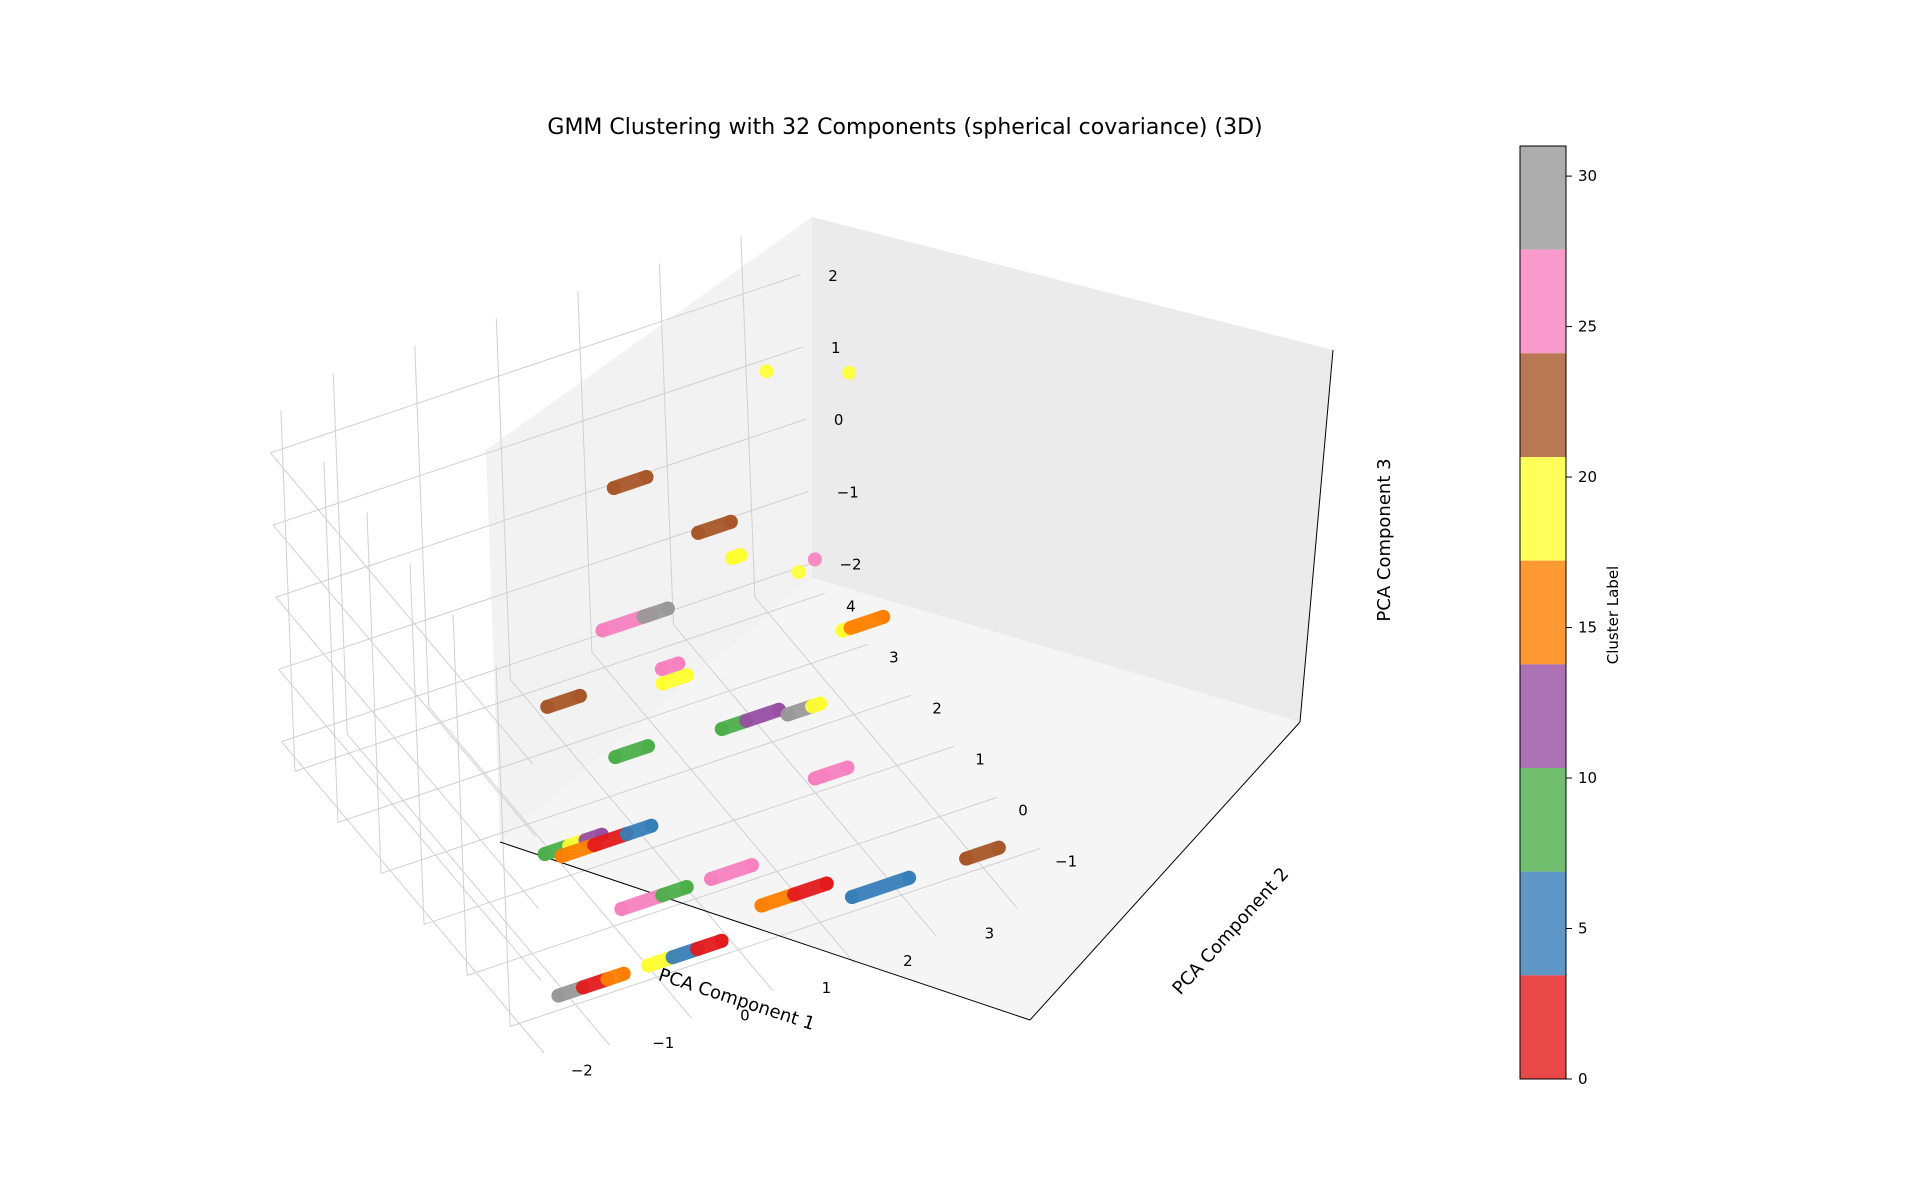 The width and height of the screenshot is (1920, 1200). I want to click on colorbar-tick-label: 15, so click(1587, 628).